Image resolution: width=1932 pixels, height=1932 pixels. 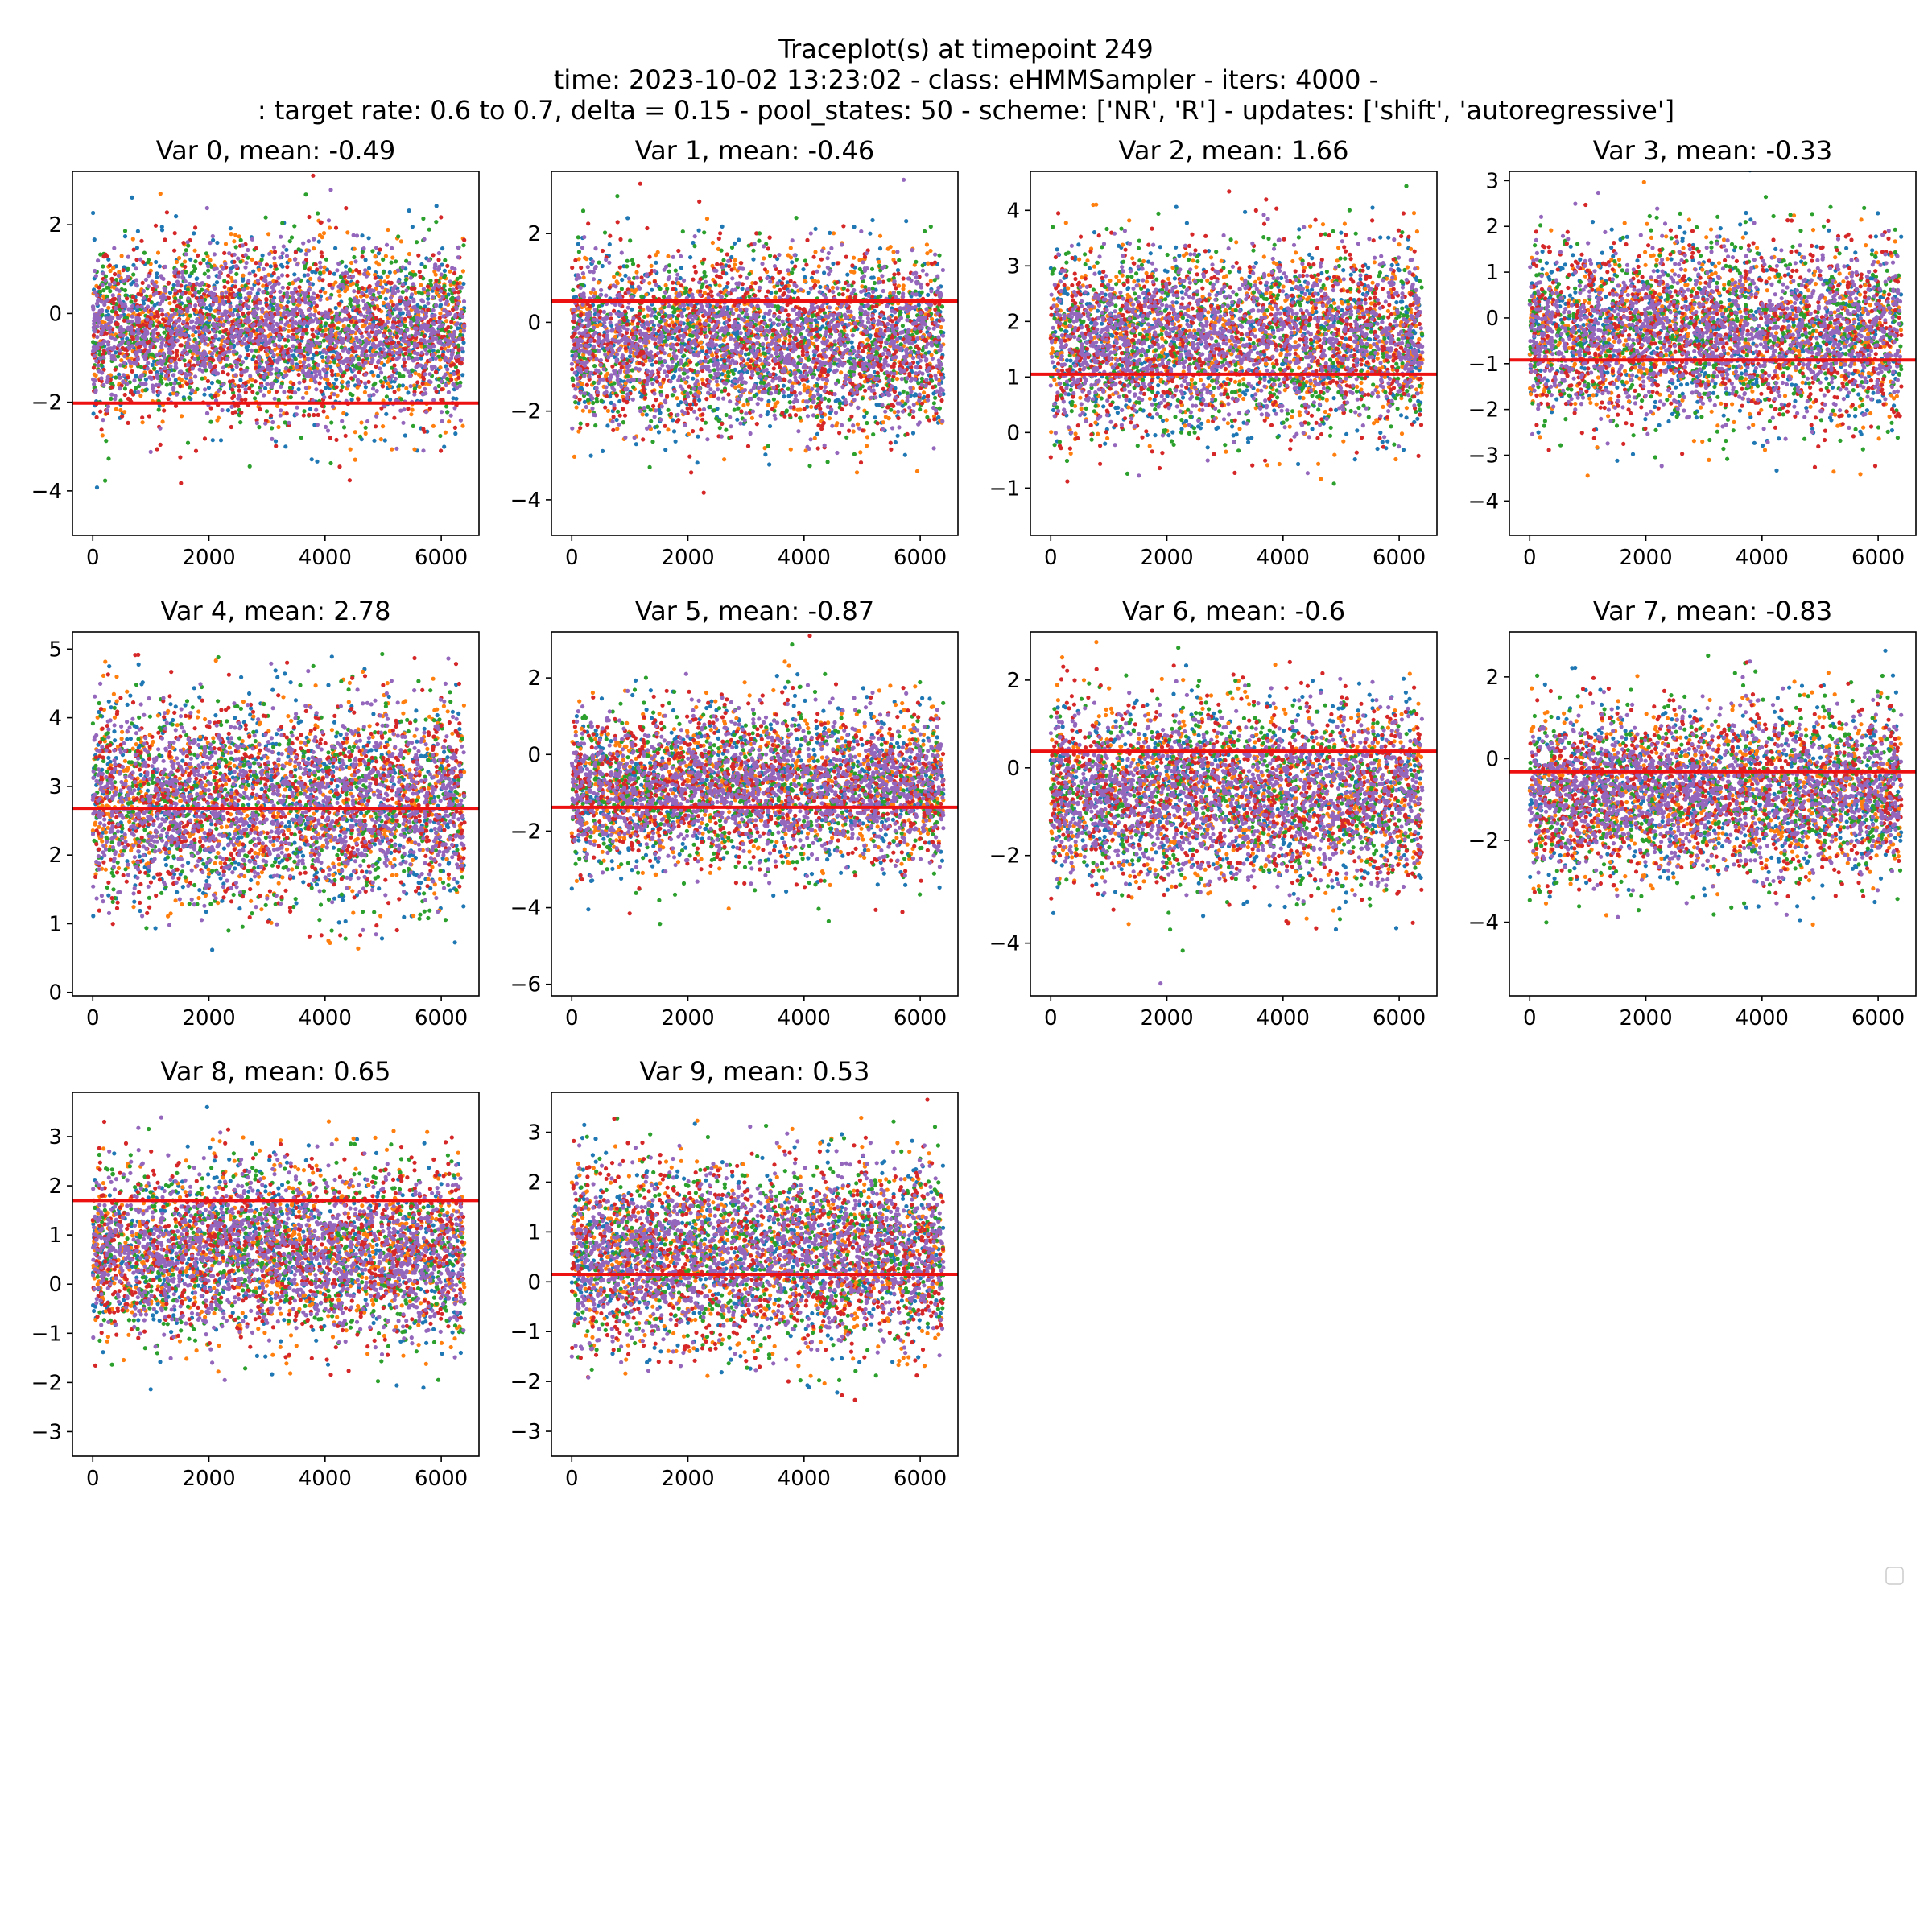 What do you see at coordinates (208, 558) in the screenshot?
I see `x-tick-label: 2000` at bounding box center [208, 558].